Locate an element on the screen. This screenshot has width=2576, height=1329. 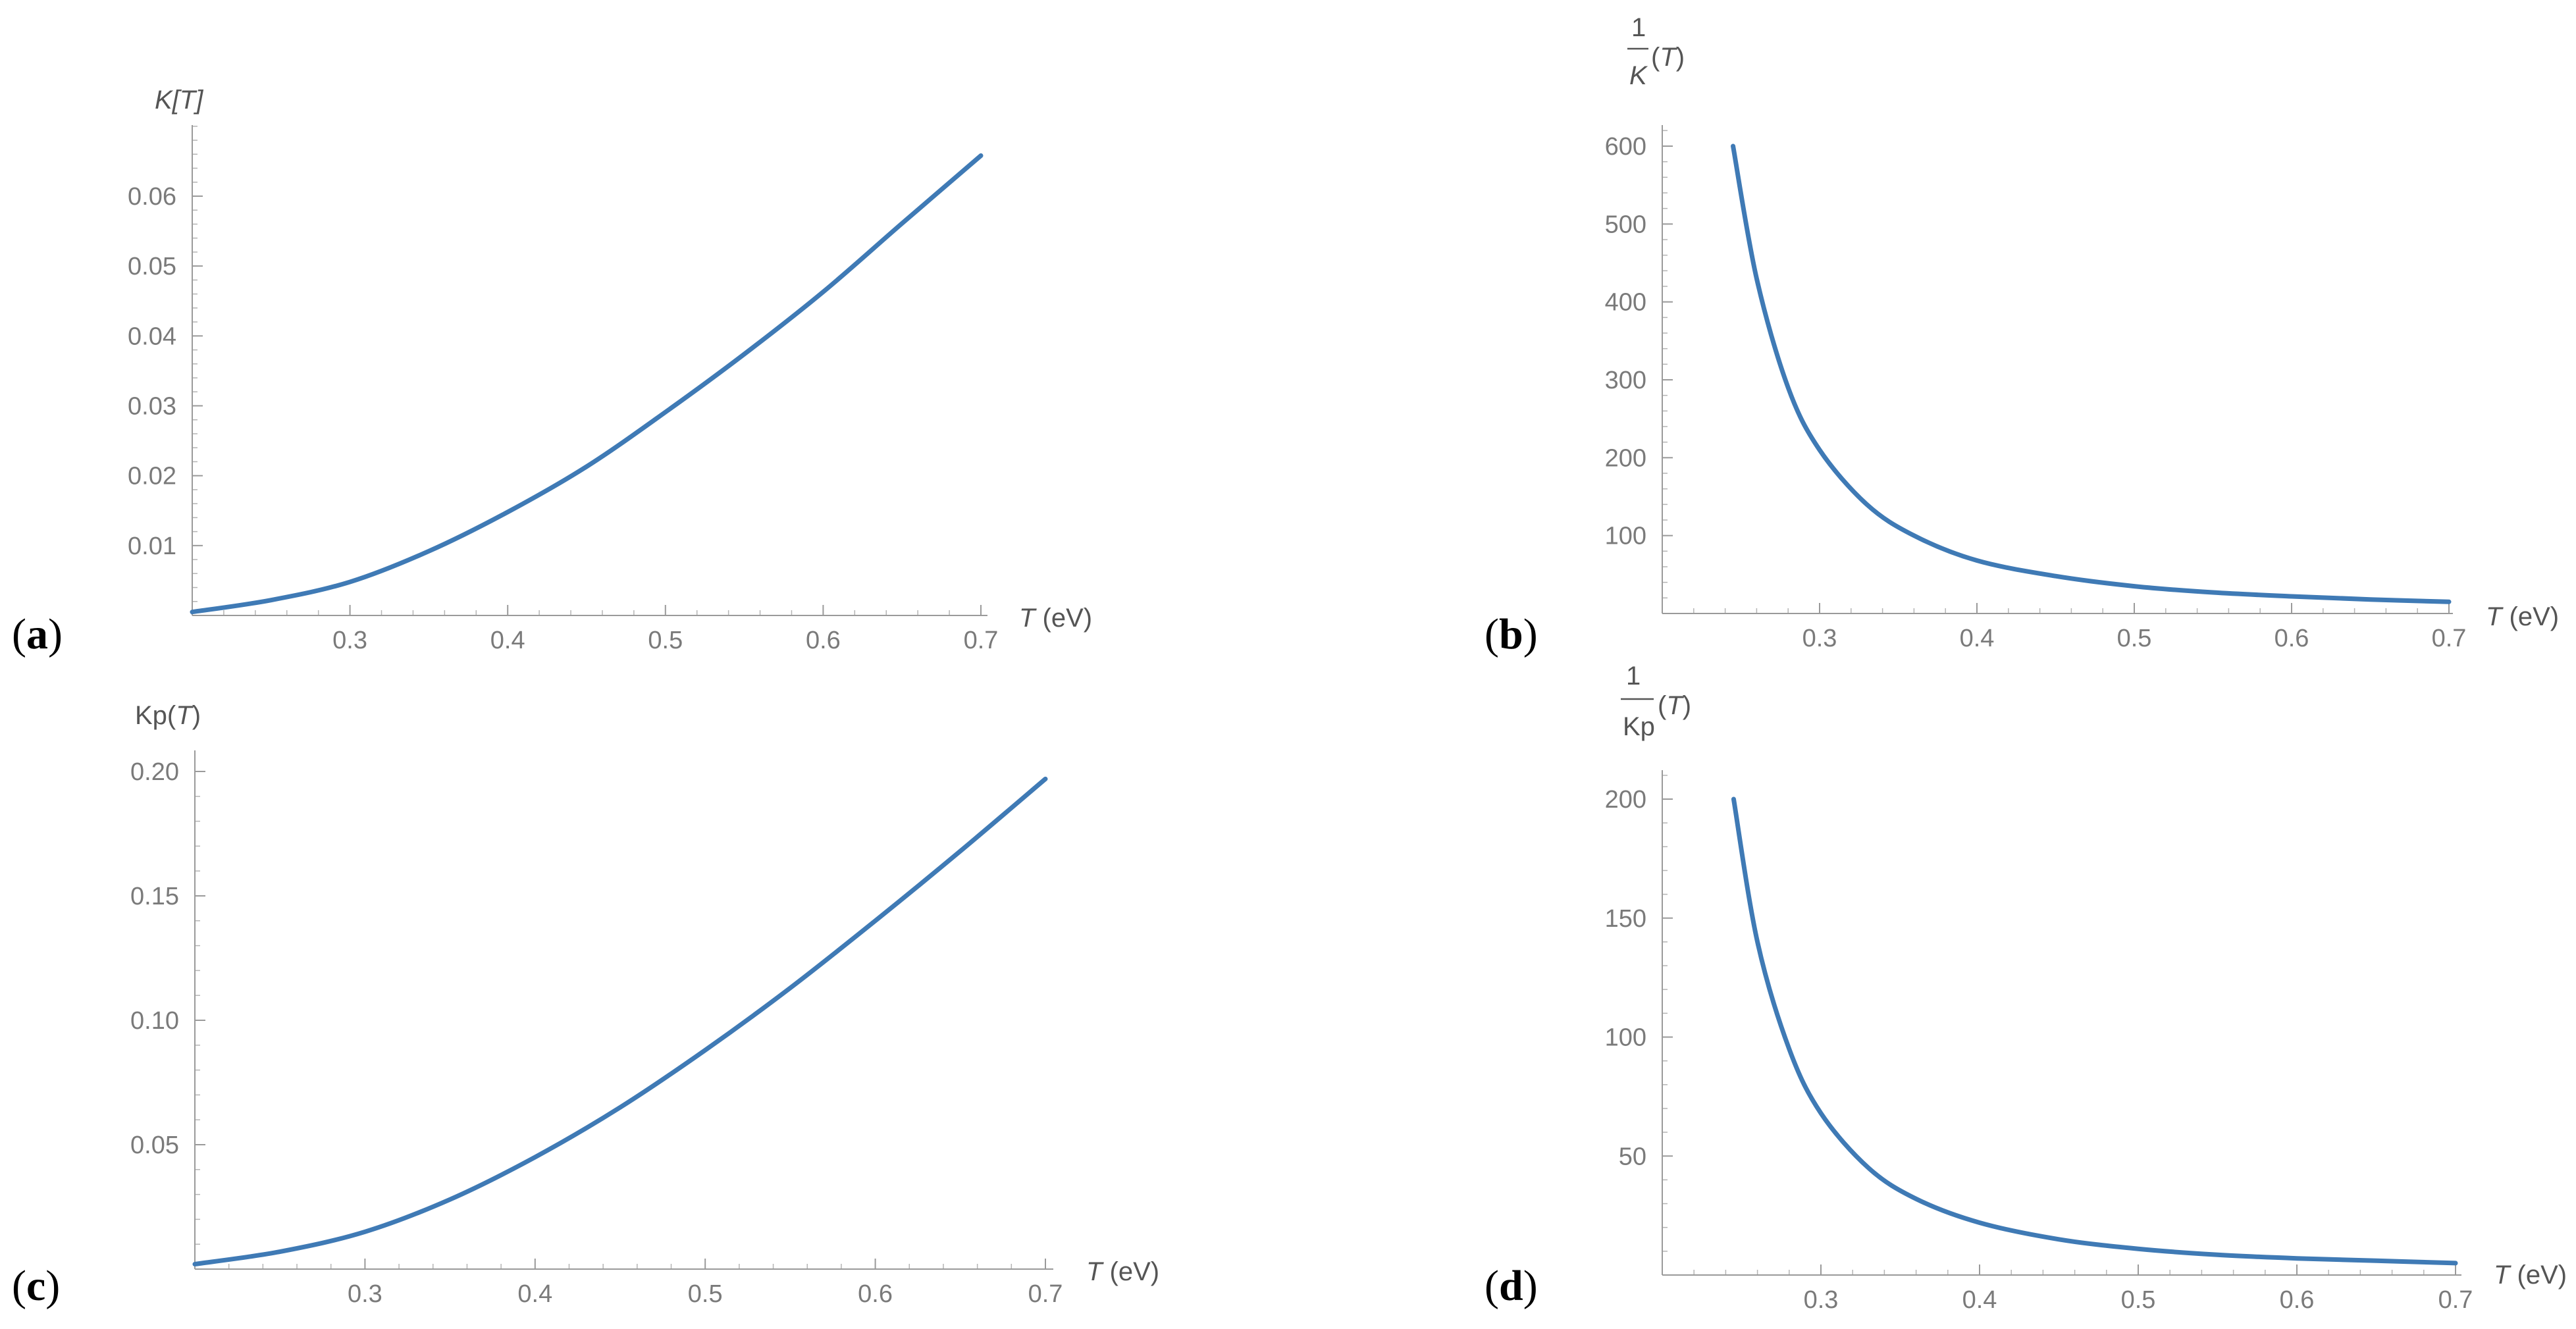
panel-c-major-ticks is located at coordinates (620, 1020).